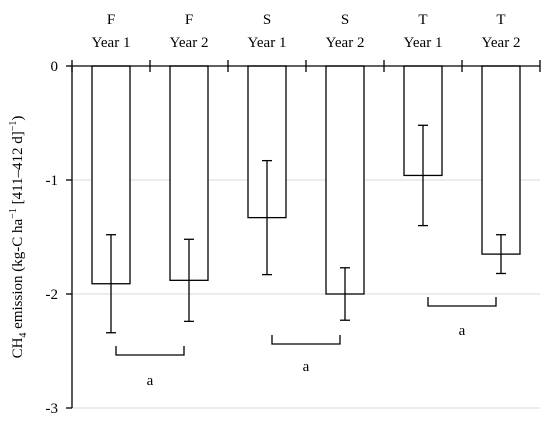 This screenshot has height=426, width=550. Describe the element at coordinates (52, 238) in the screenshot. I see `y-tick-labels: 0 -1 -2 -3` at that location.